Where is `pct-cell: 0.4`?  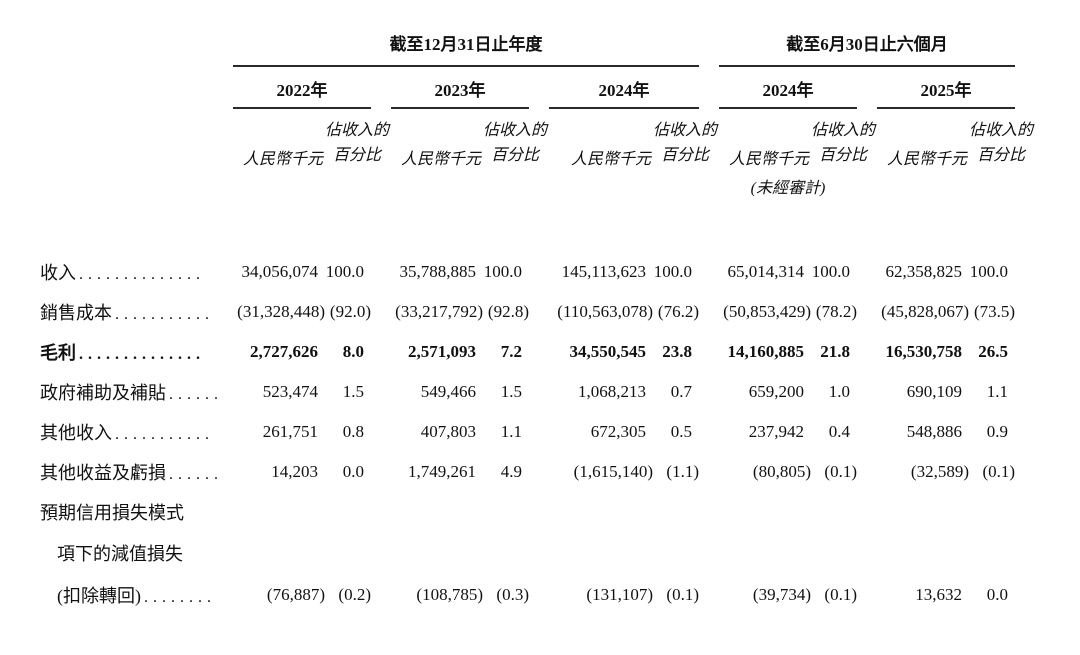
pct-cell: 0.4 is located at coordinates (839, 431).